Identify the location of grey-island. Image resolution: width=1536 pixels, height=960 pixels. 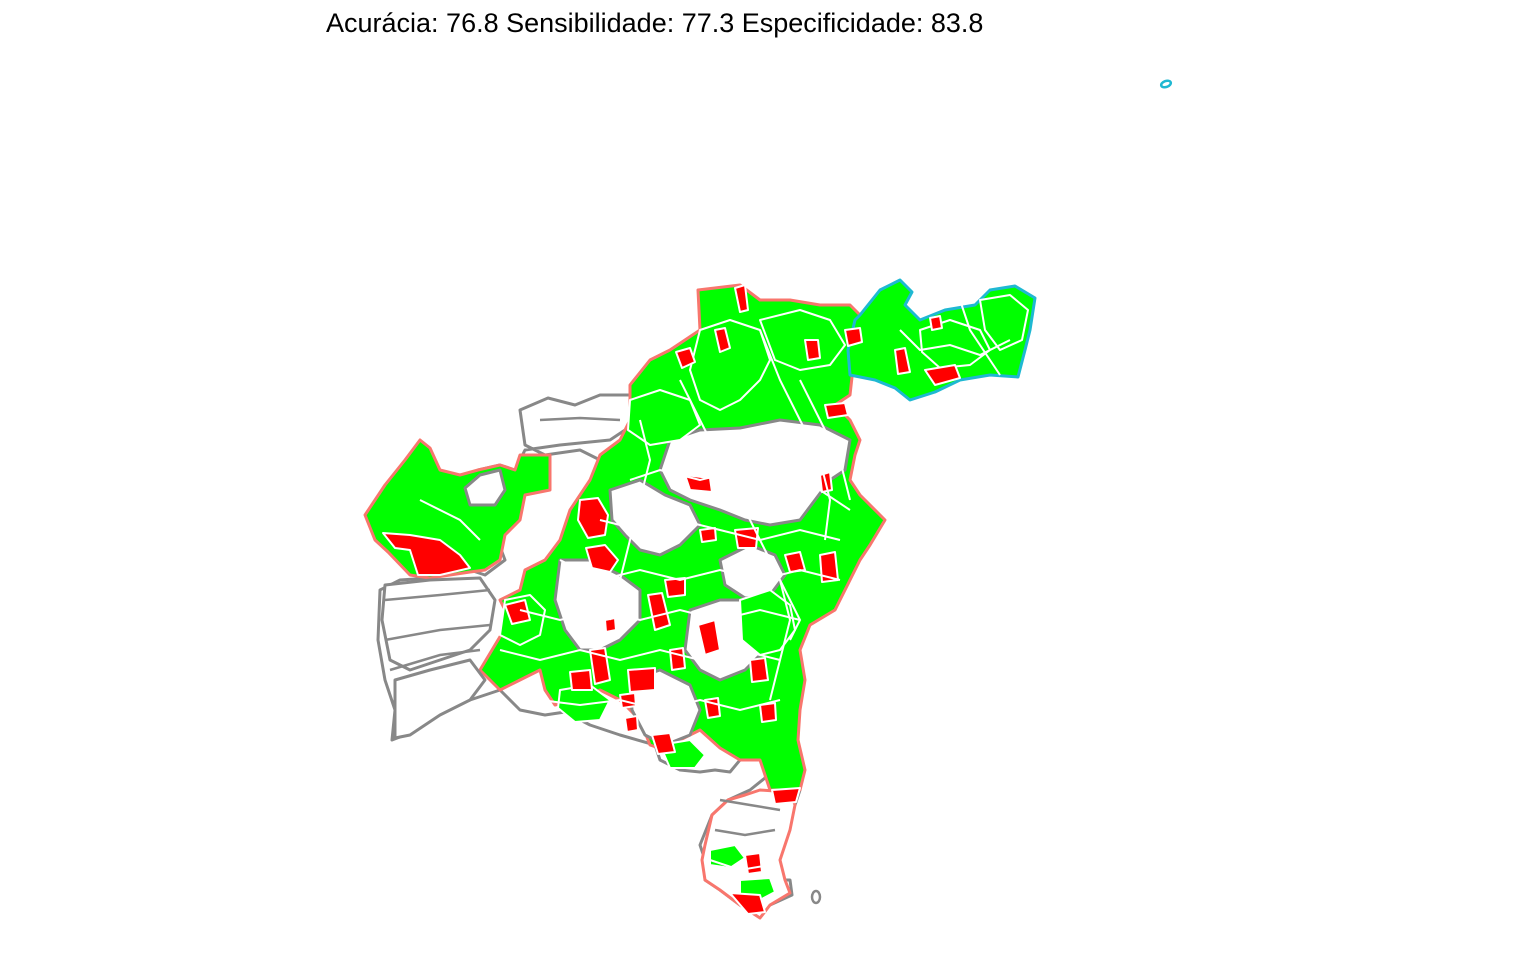
(816, 897).